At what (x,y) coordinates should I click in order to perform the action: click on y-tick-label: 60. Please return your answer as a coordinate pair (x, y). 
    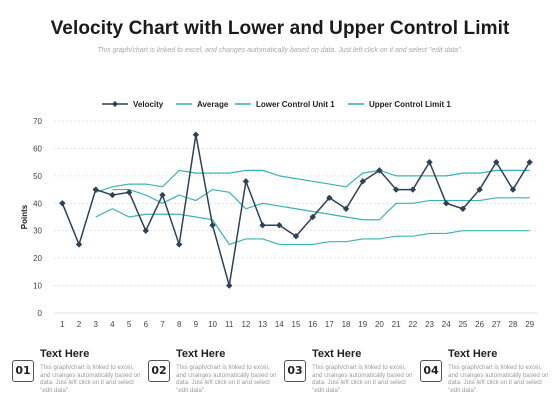
    Looking at the image, I should click on (37, 148).